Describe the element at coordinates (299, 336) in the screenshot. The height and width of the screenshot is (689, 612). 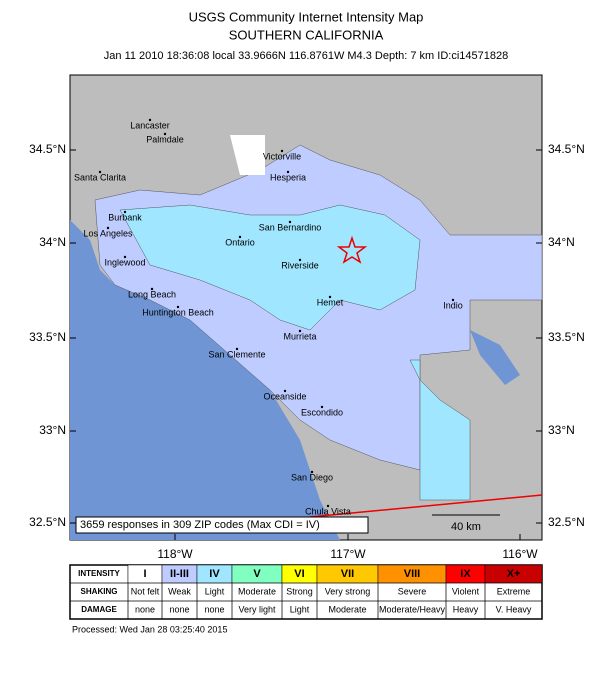
I see `city-label: Murrieta` at that location.